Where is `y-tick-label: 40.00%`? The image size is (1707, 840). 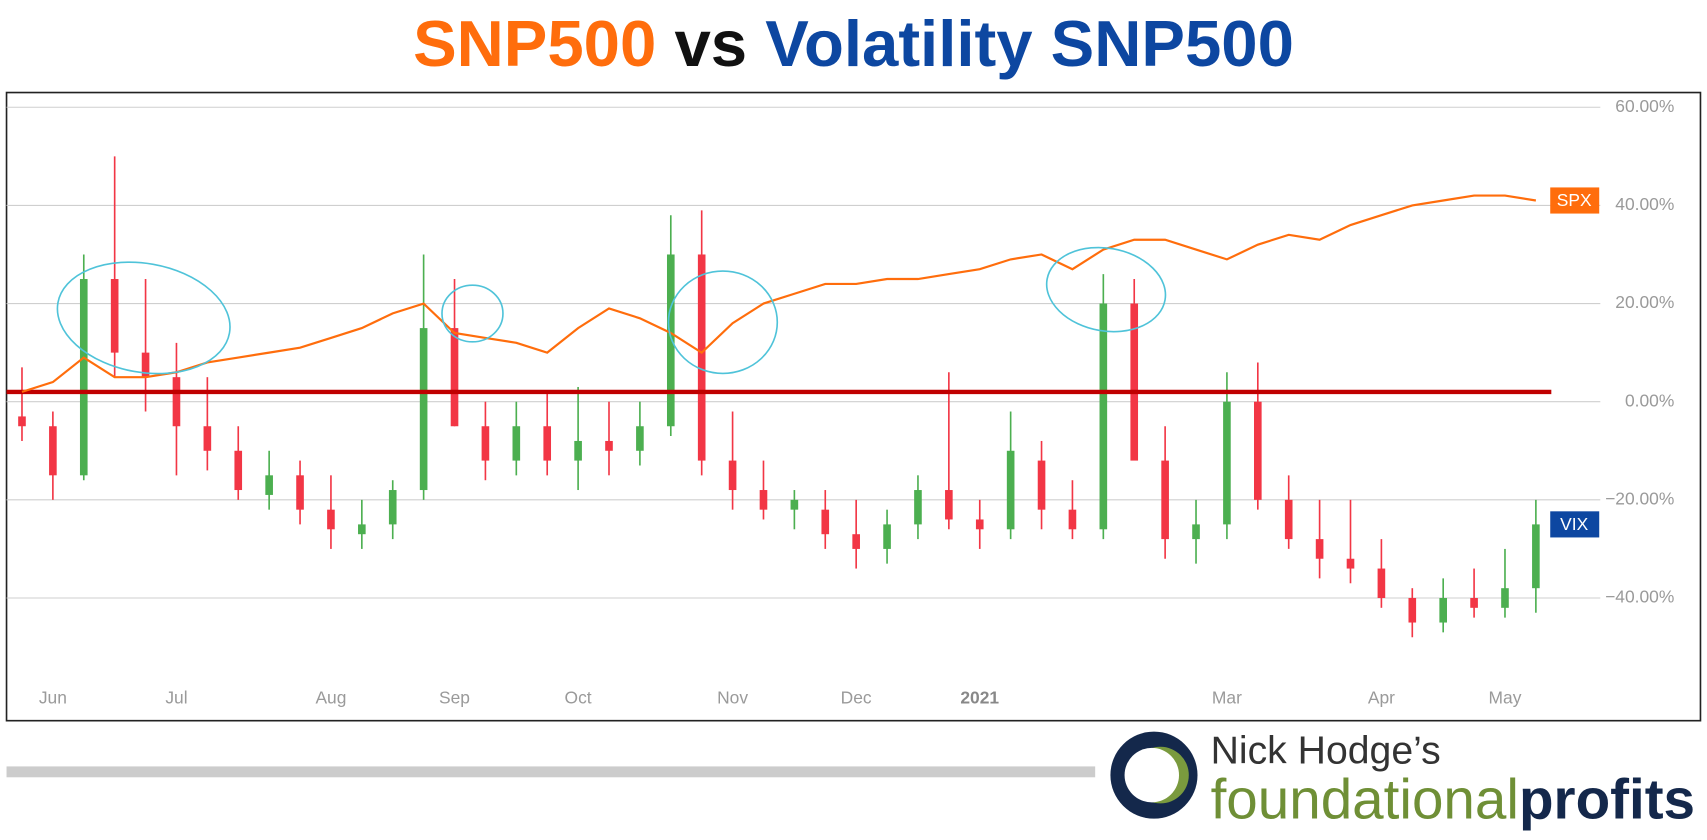
y-tick-label: 40.00% is located at coordinates (1644, 204).